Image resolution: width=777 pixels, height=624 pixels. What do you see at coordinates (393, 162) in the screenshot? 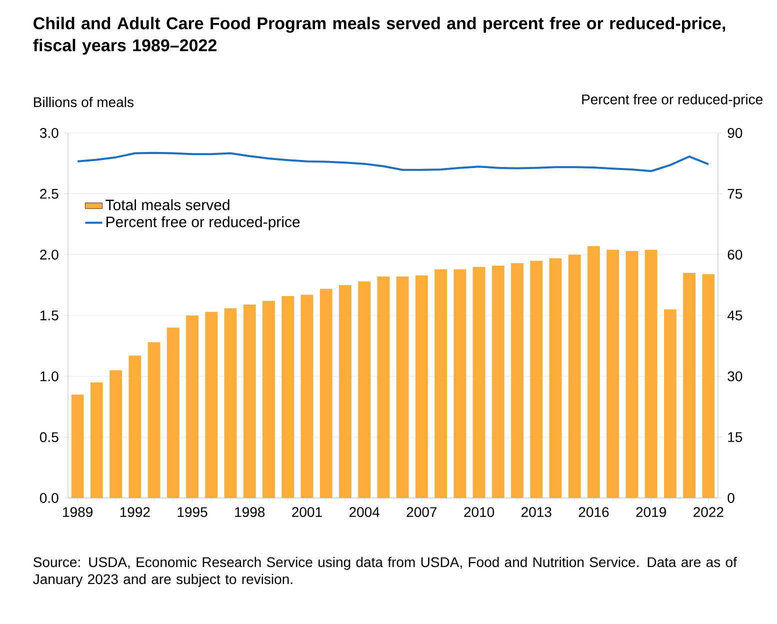
I see `line-series` at bounding box center [393, 162].